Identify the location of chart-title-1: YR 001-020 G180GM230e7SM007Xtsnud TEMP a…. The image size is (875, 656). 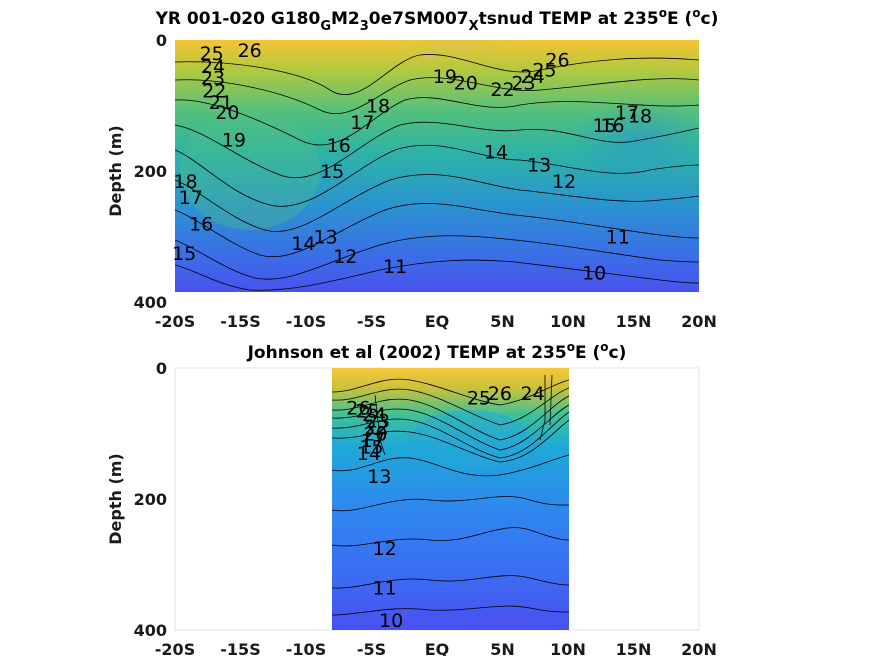
(437, 20).